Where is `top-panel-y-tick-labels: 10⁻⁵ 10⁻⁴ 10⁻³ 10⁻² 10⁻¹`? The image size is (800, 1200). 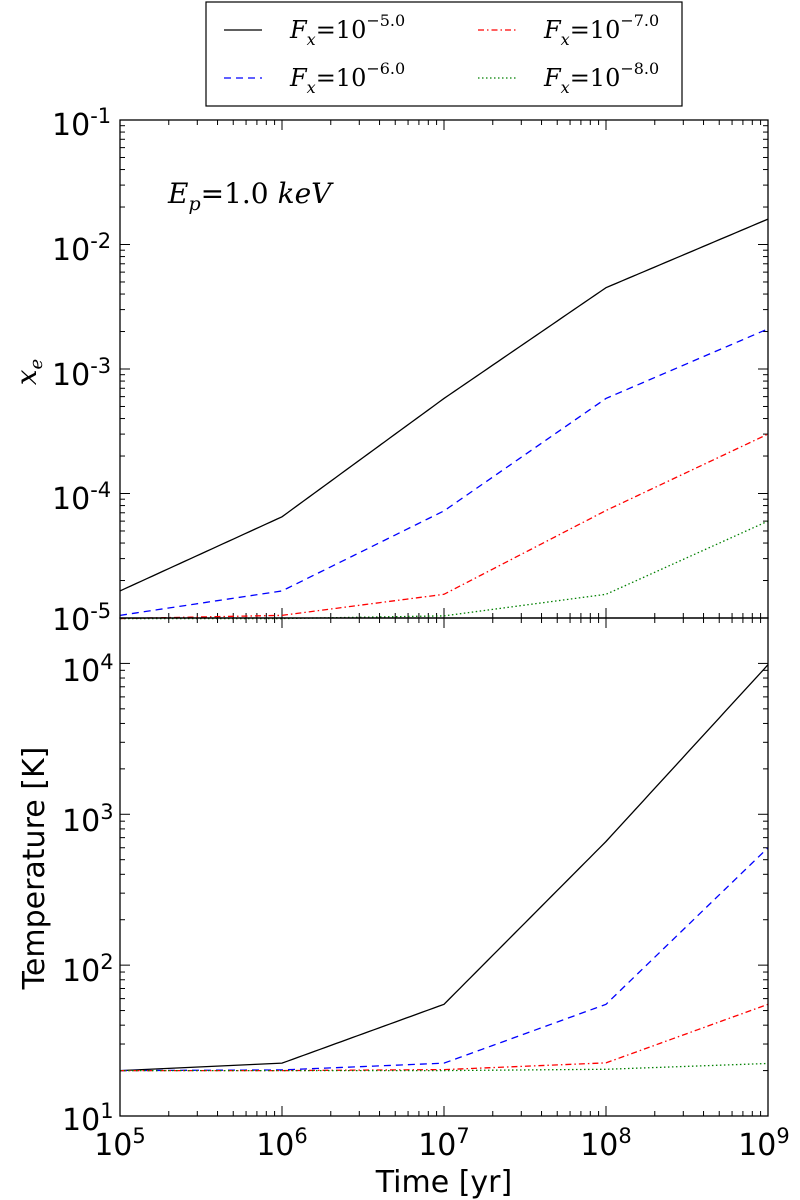
top-panel-y-tick-labels: 10⁻⁵ 10⁻⁴ 10⁻³ 10⁻² 10⁻¹ is located at coordinates (81, 371).